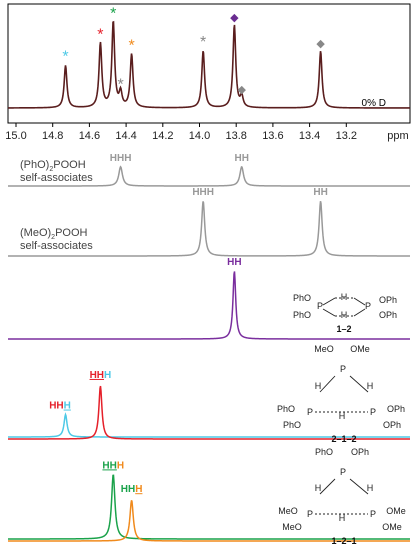 Image resolution: width=418 pixels, height=550 pixels. I want to click on top-annotation: 0% D, so click(374, 103).